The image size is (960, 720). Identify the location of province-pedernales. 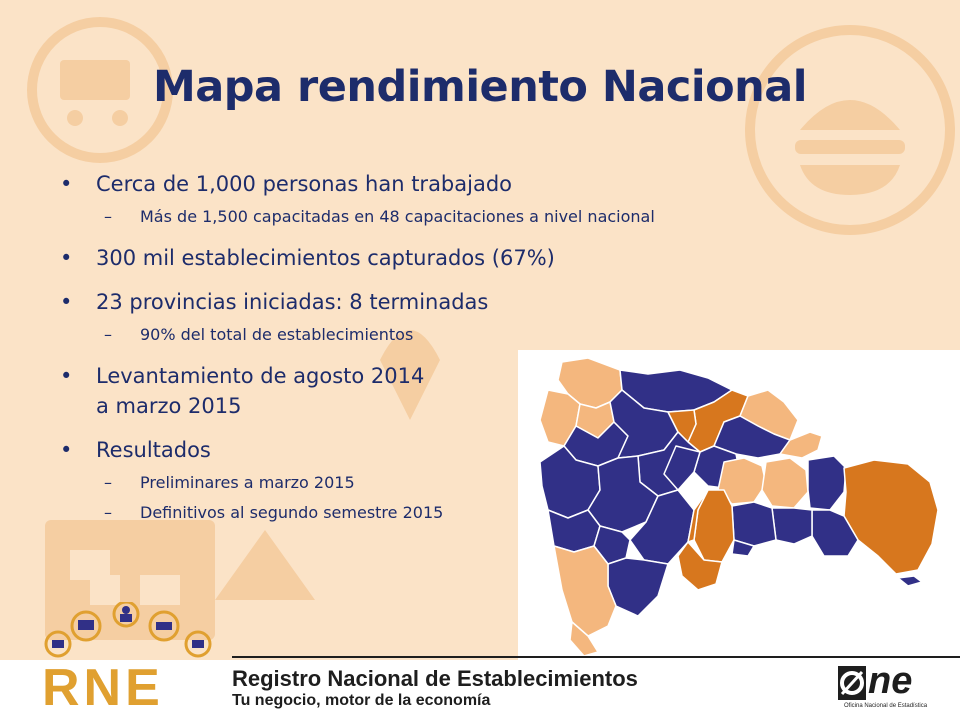
(585, 591).